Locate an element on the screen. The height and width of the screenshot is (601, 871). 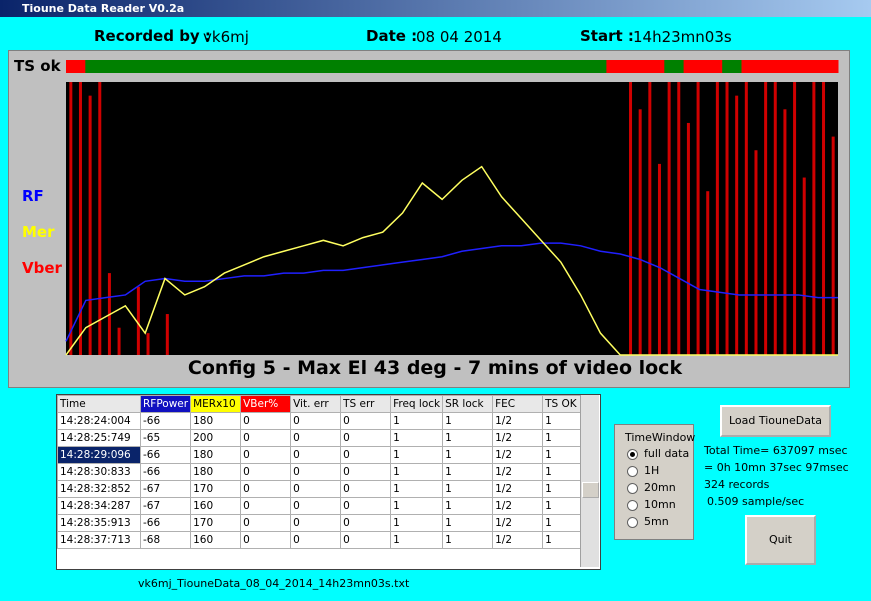
table-row: 14:28:30:833 -66 180 0 0 0 1 1 1/2 1 is located at coordinates (325, 472).